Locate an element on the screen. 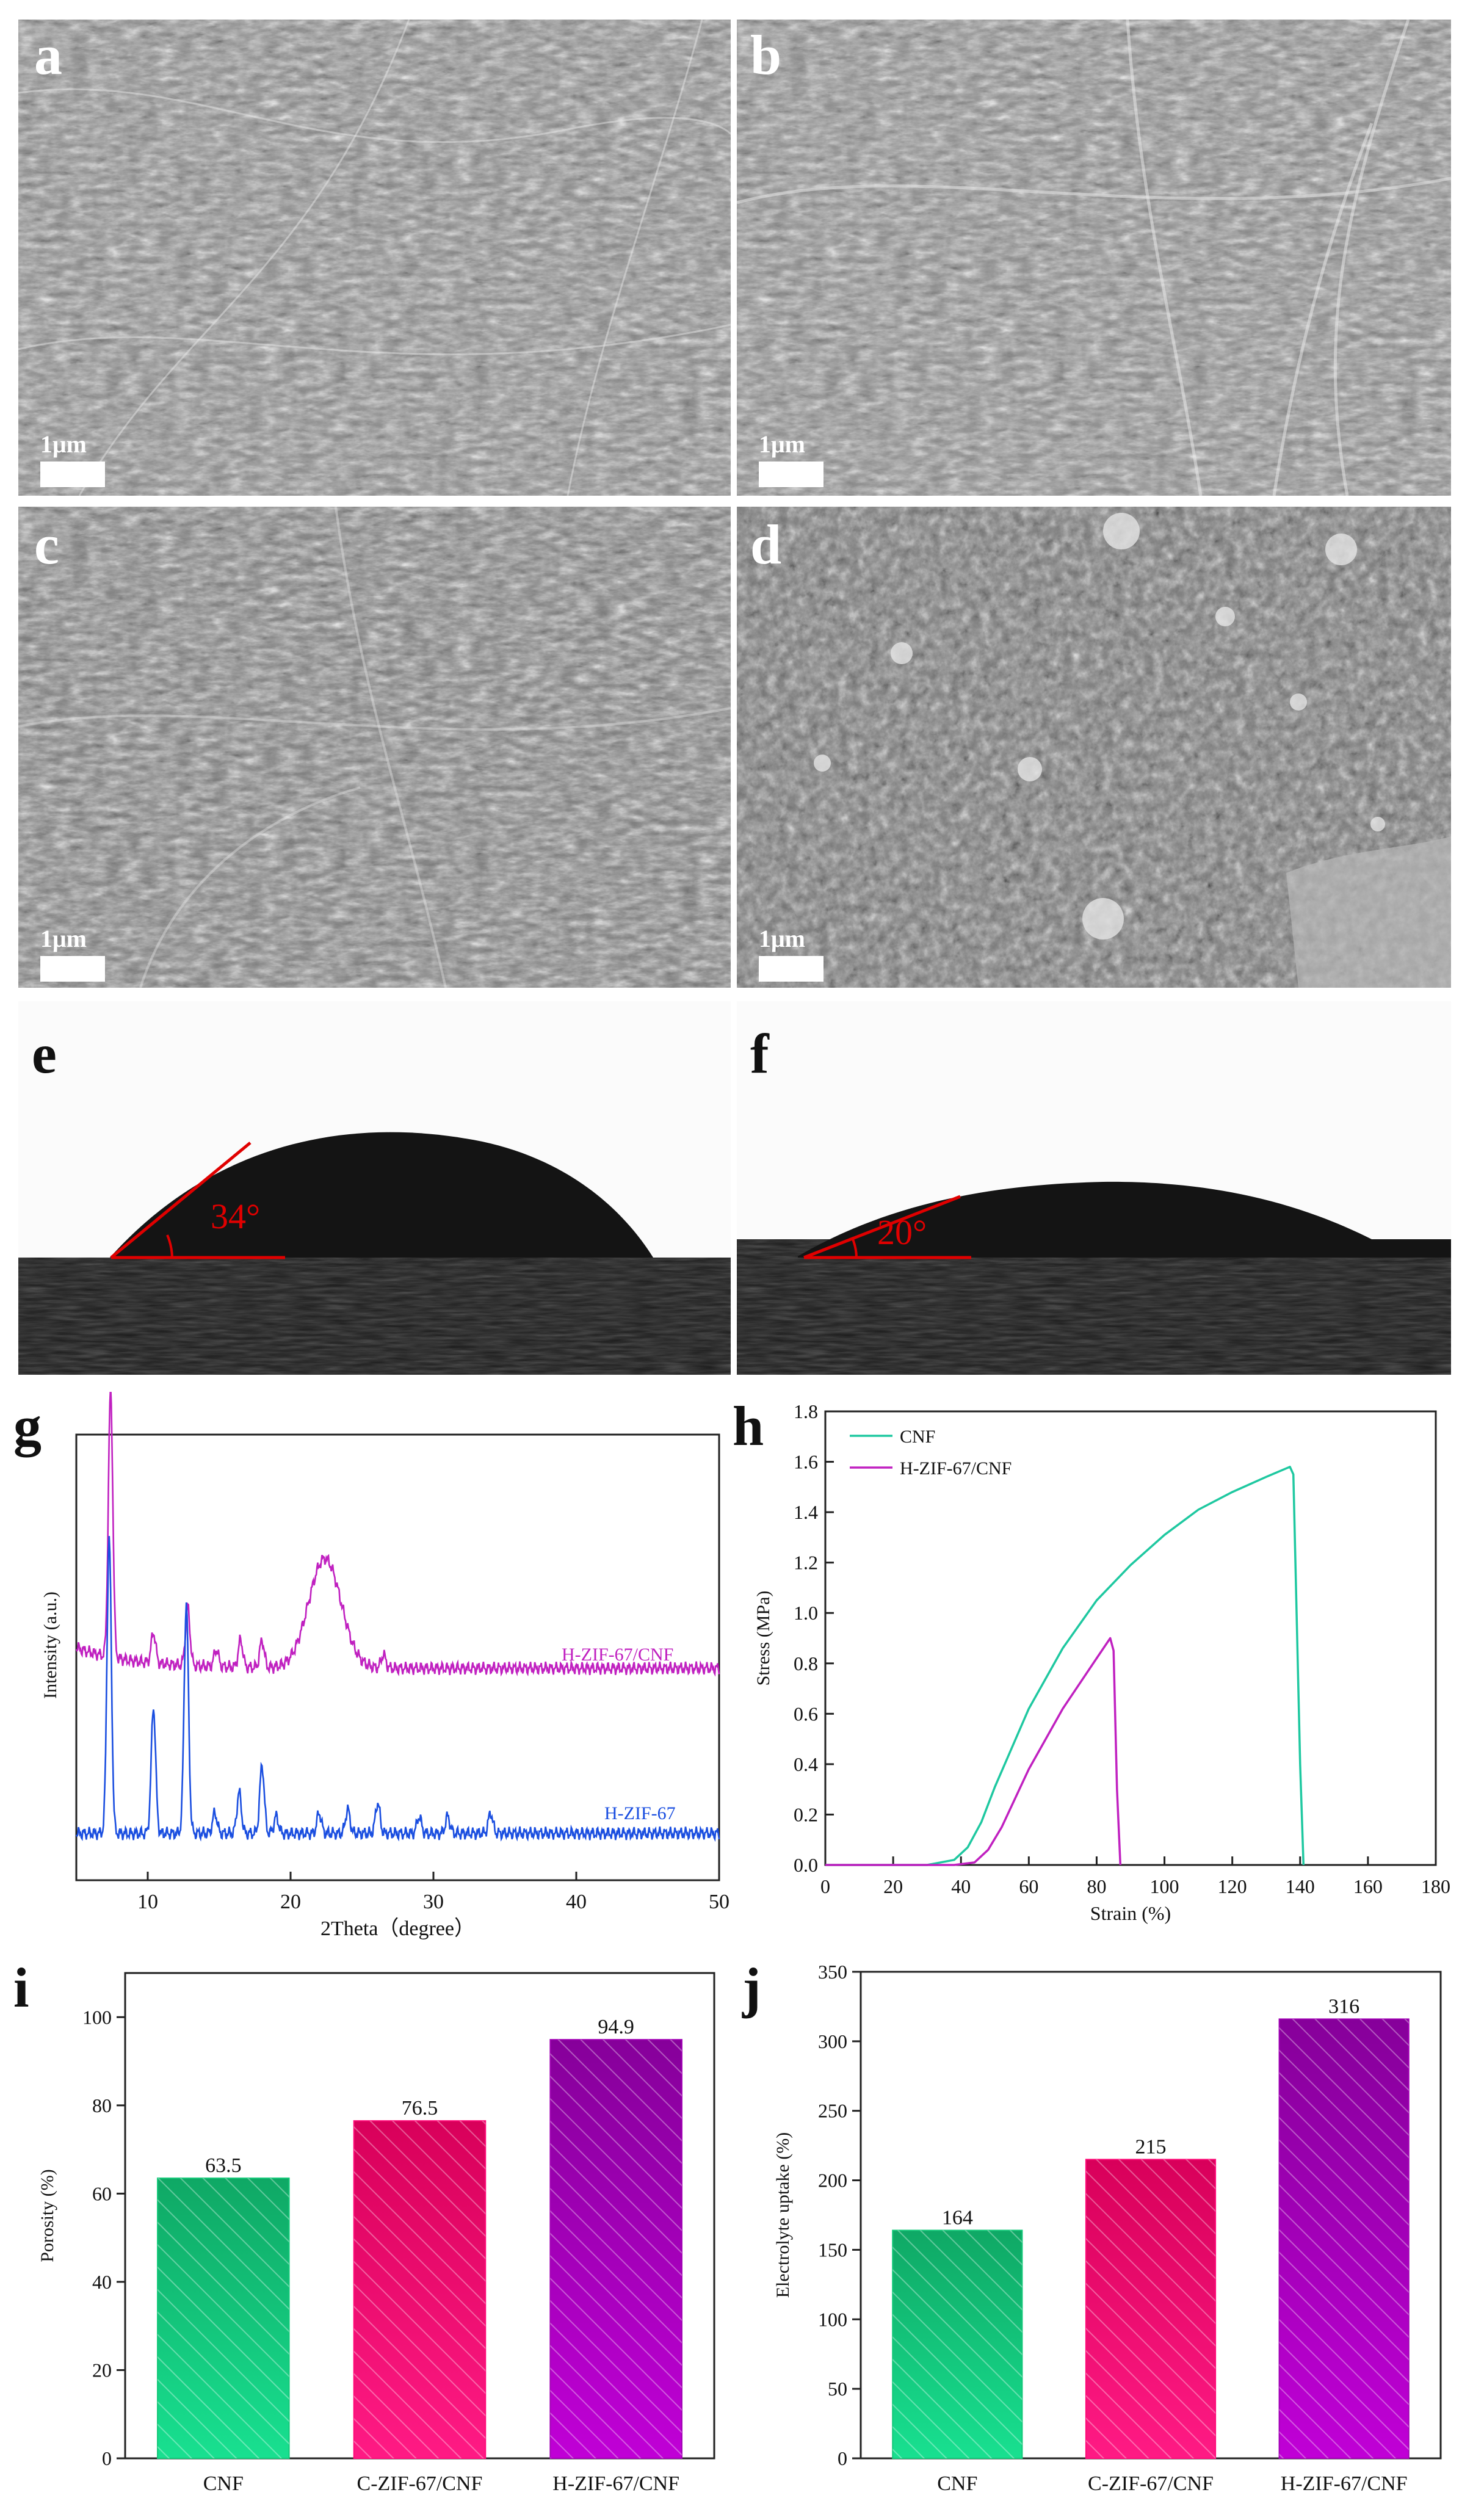  xrd-series-hzif-cnf-label: H-ZIF-67/CNF is located at coordinates (618, 1655).